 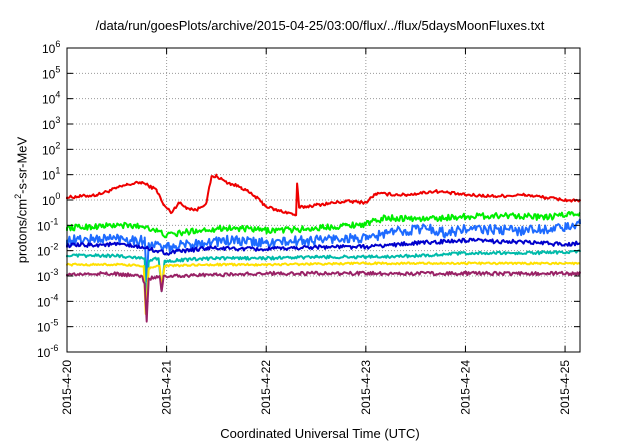 What do you see at coordinates (51, 148) in the screenshot?
I see `y-tick-label: 10²` at bounding box center [51, 148].